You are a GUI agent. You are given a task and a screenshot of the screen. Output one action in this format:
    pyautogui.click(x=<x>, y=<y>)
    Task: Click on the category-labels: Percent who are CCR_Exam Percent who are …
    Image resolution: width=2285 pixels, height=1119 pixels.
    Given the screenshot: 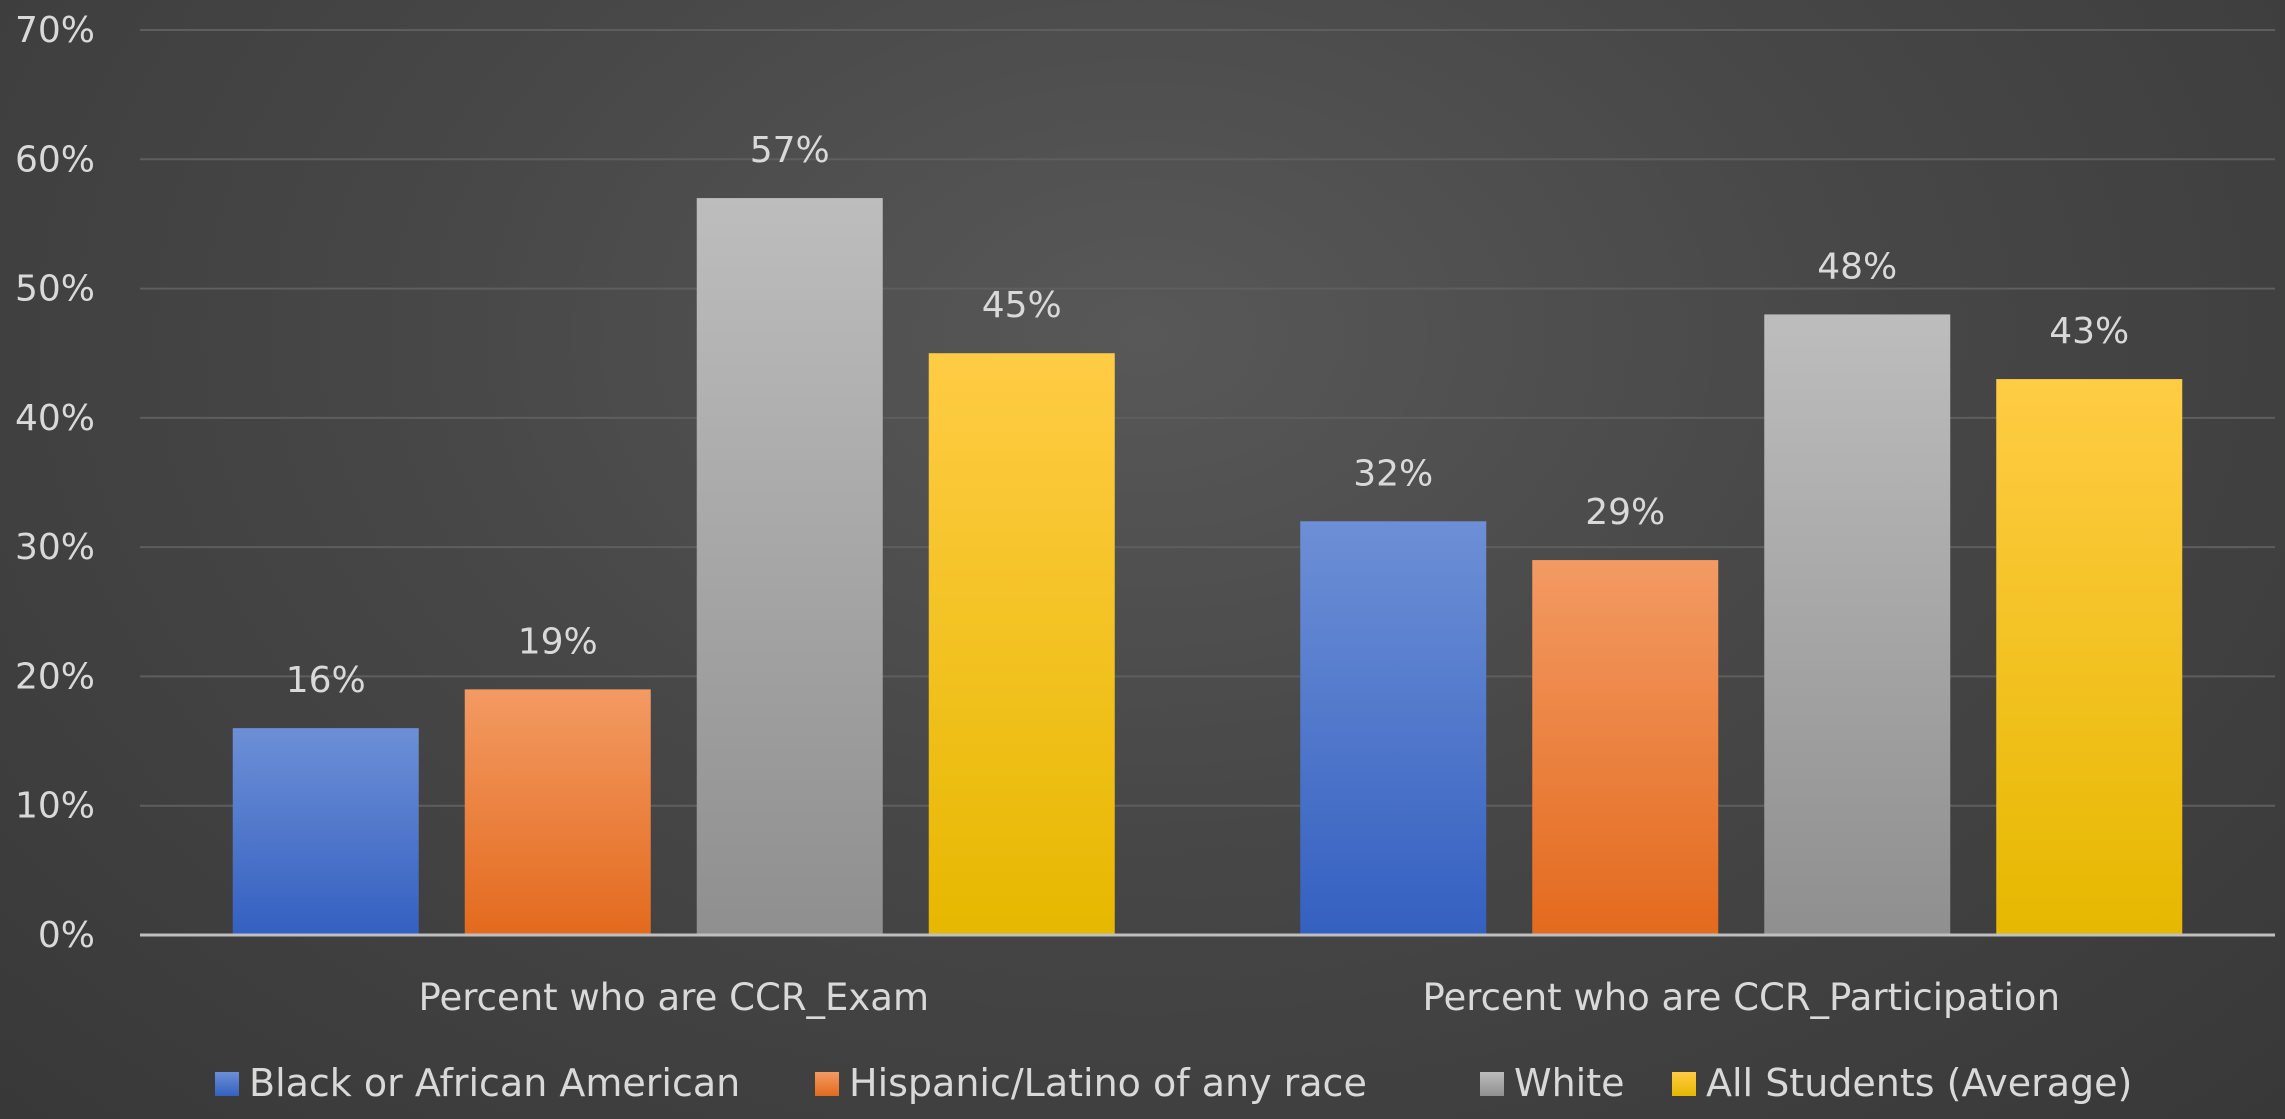 What is the action you would take?
    pyautogui.click(x=1239, y=997)
    